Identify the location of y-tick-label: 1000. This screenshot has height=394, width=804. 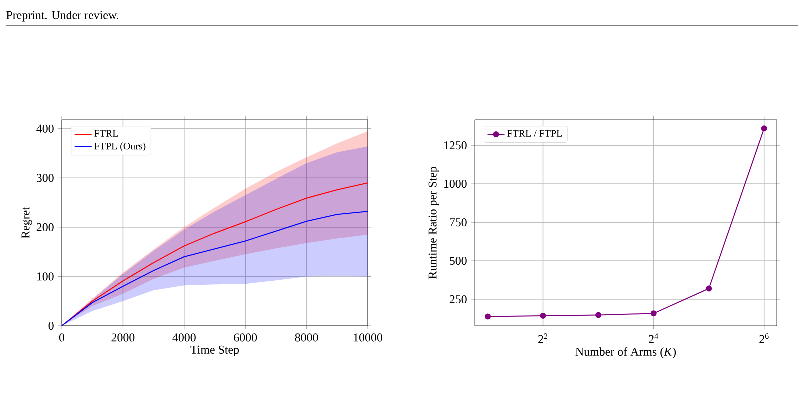
(455, 184).